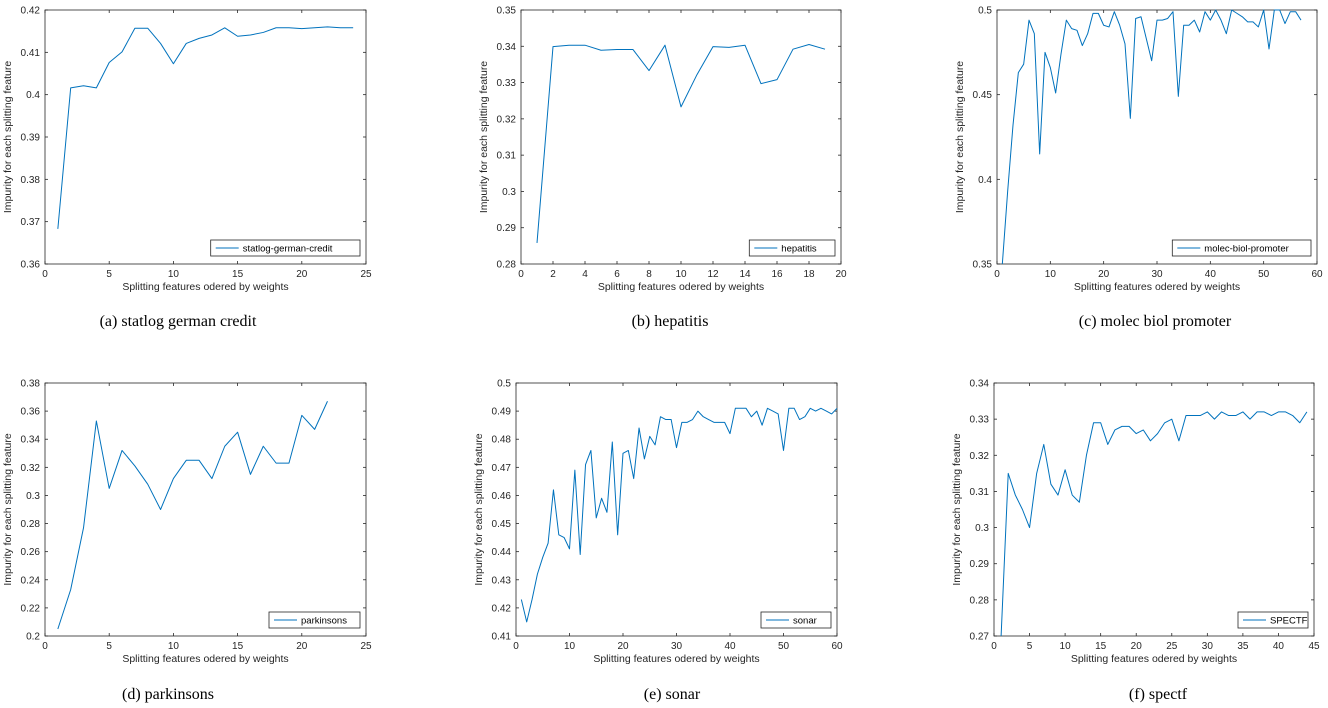 This screenshot has width=1328, height=708. What do you see at coordinates (980, 420) in the screenshot?
I see `y-tick-label: 0.33` at bounding box center [980, 420].